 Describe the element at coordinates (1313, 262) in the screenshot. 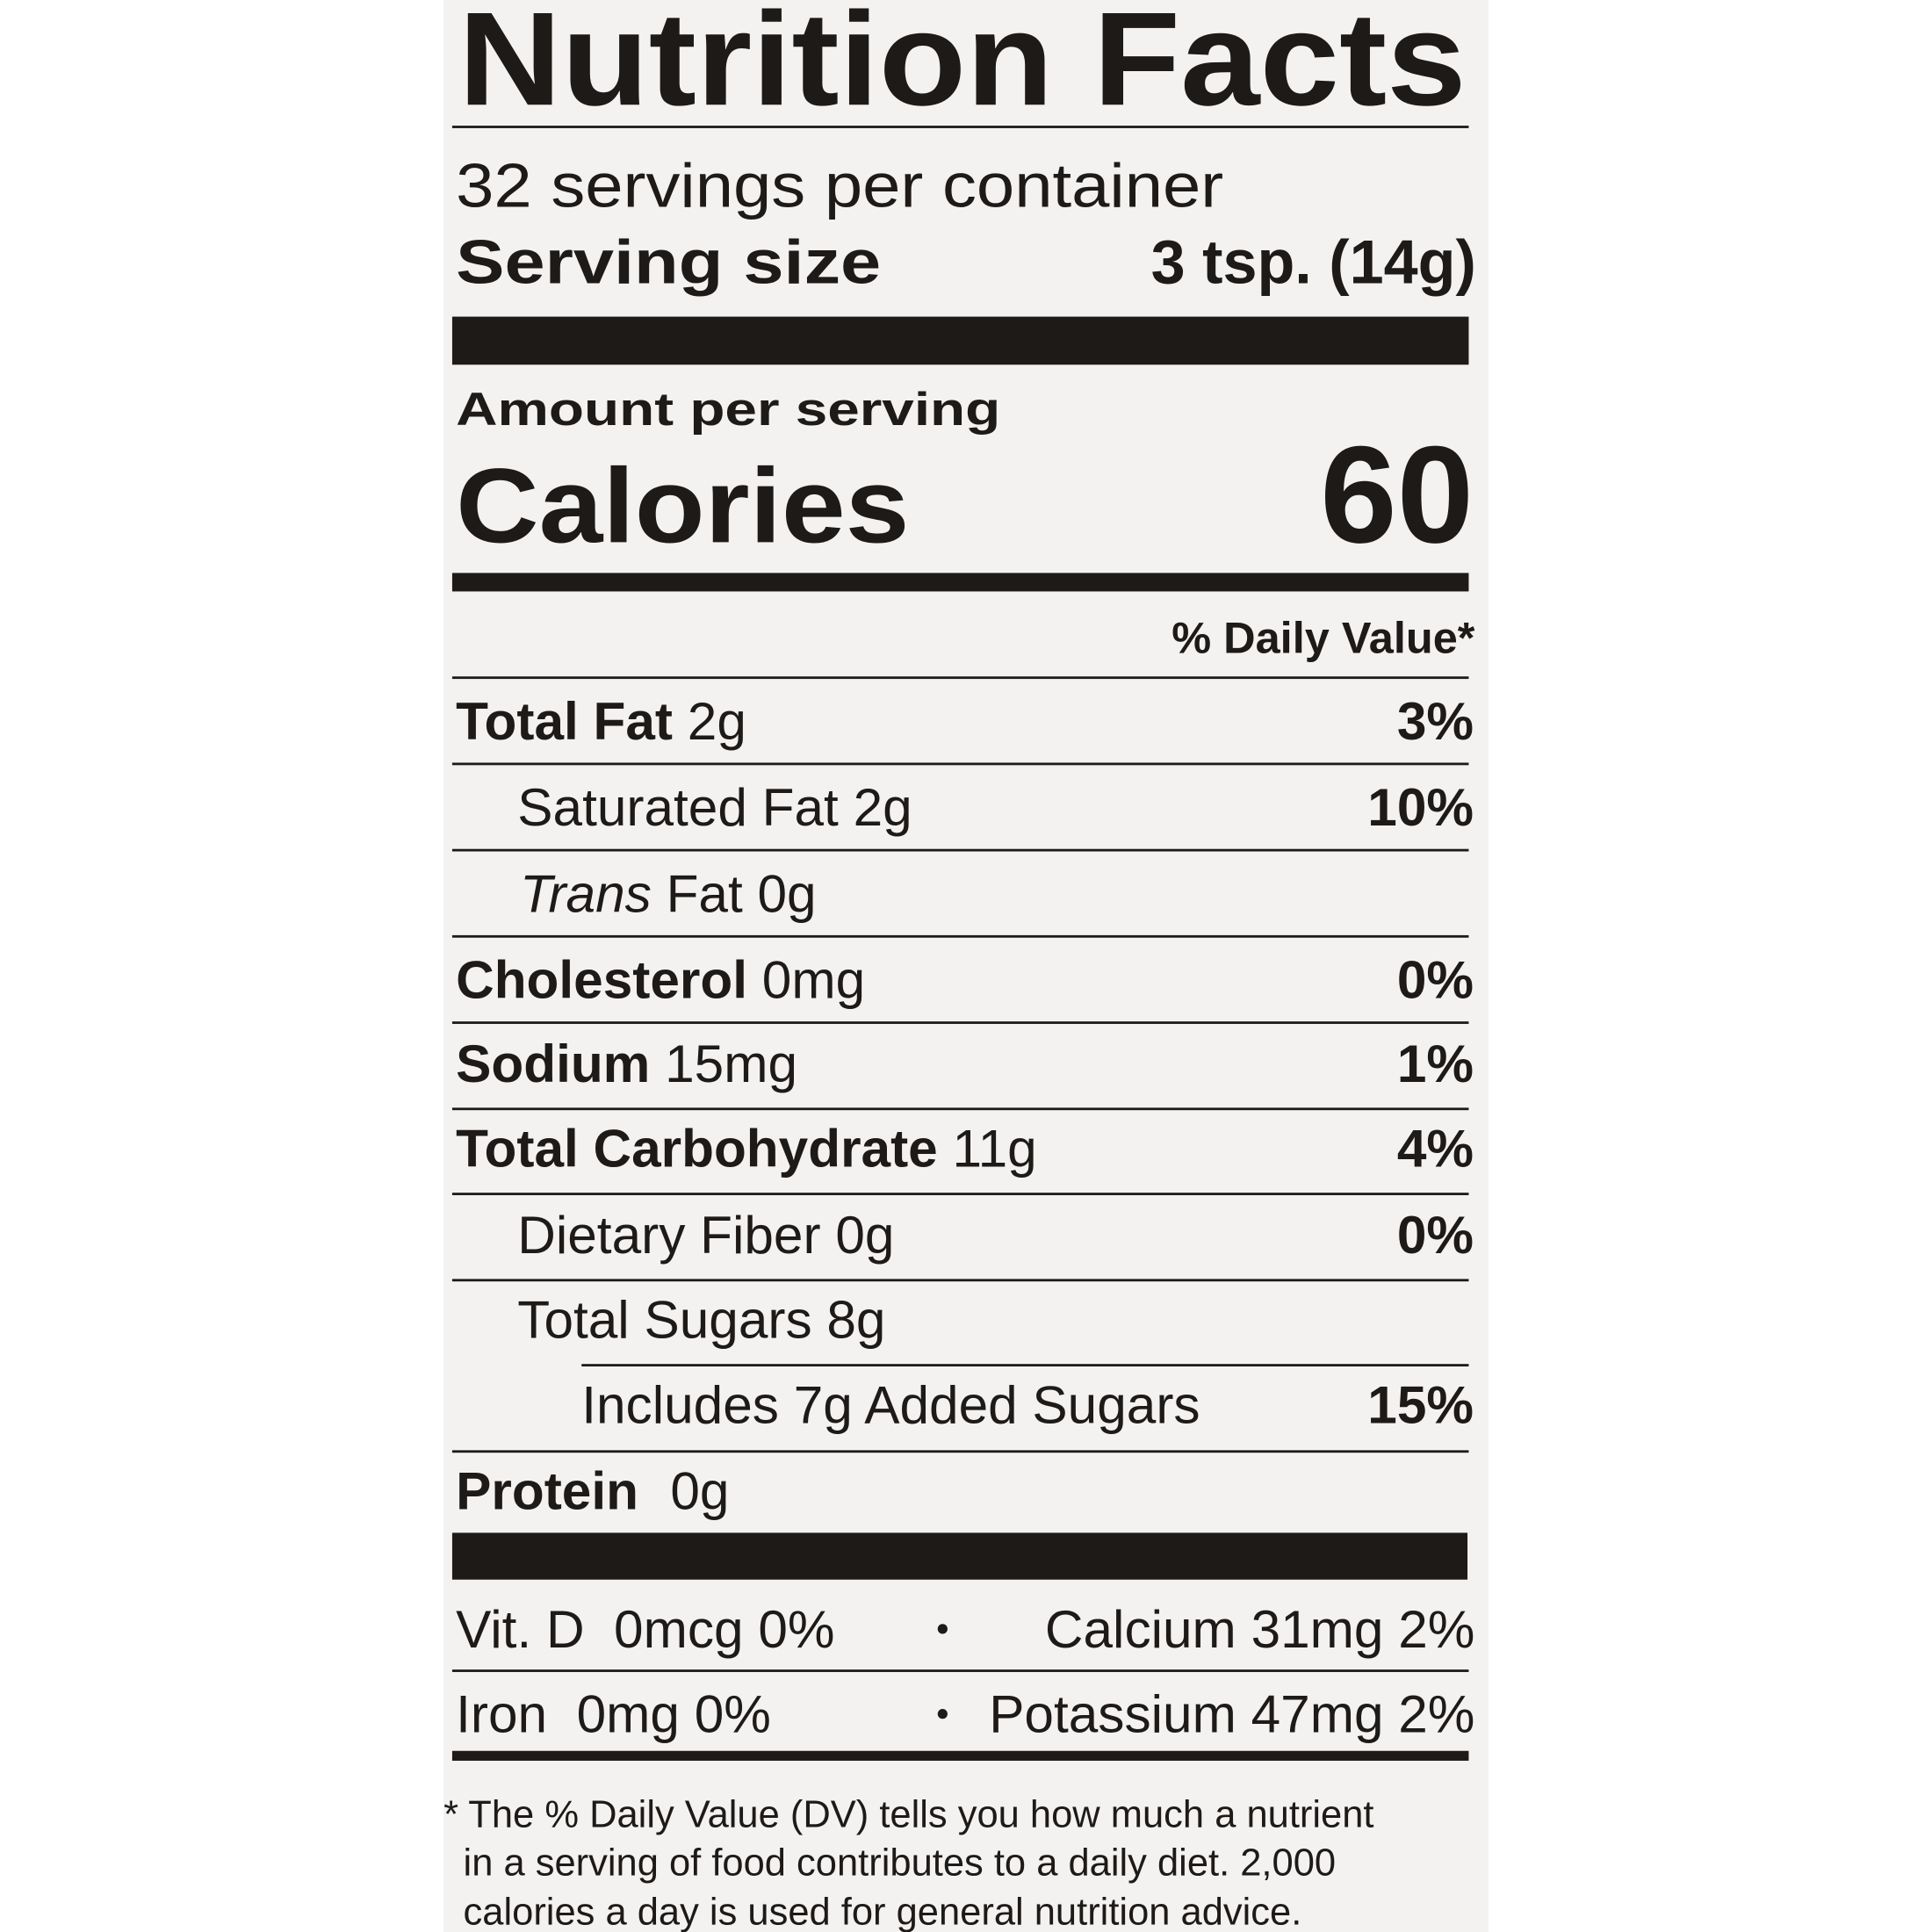

I see `serving-size-value: 3 tsp. (14g)` at that location.